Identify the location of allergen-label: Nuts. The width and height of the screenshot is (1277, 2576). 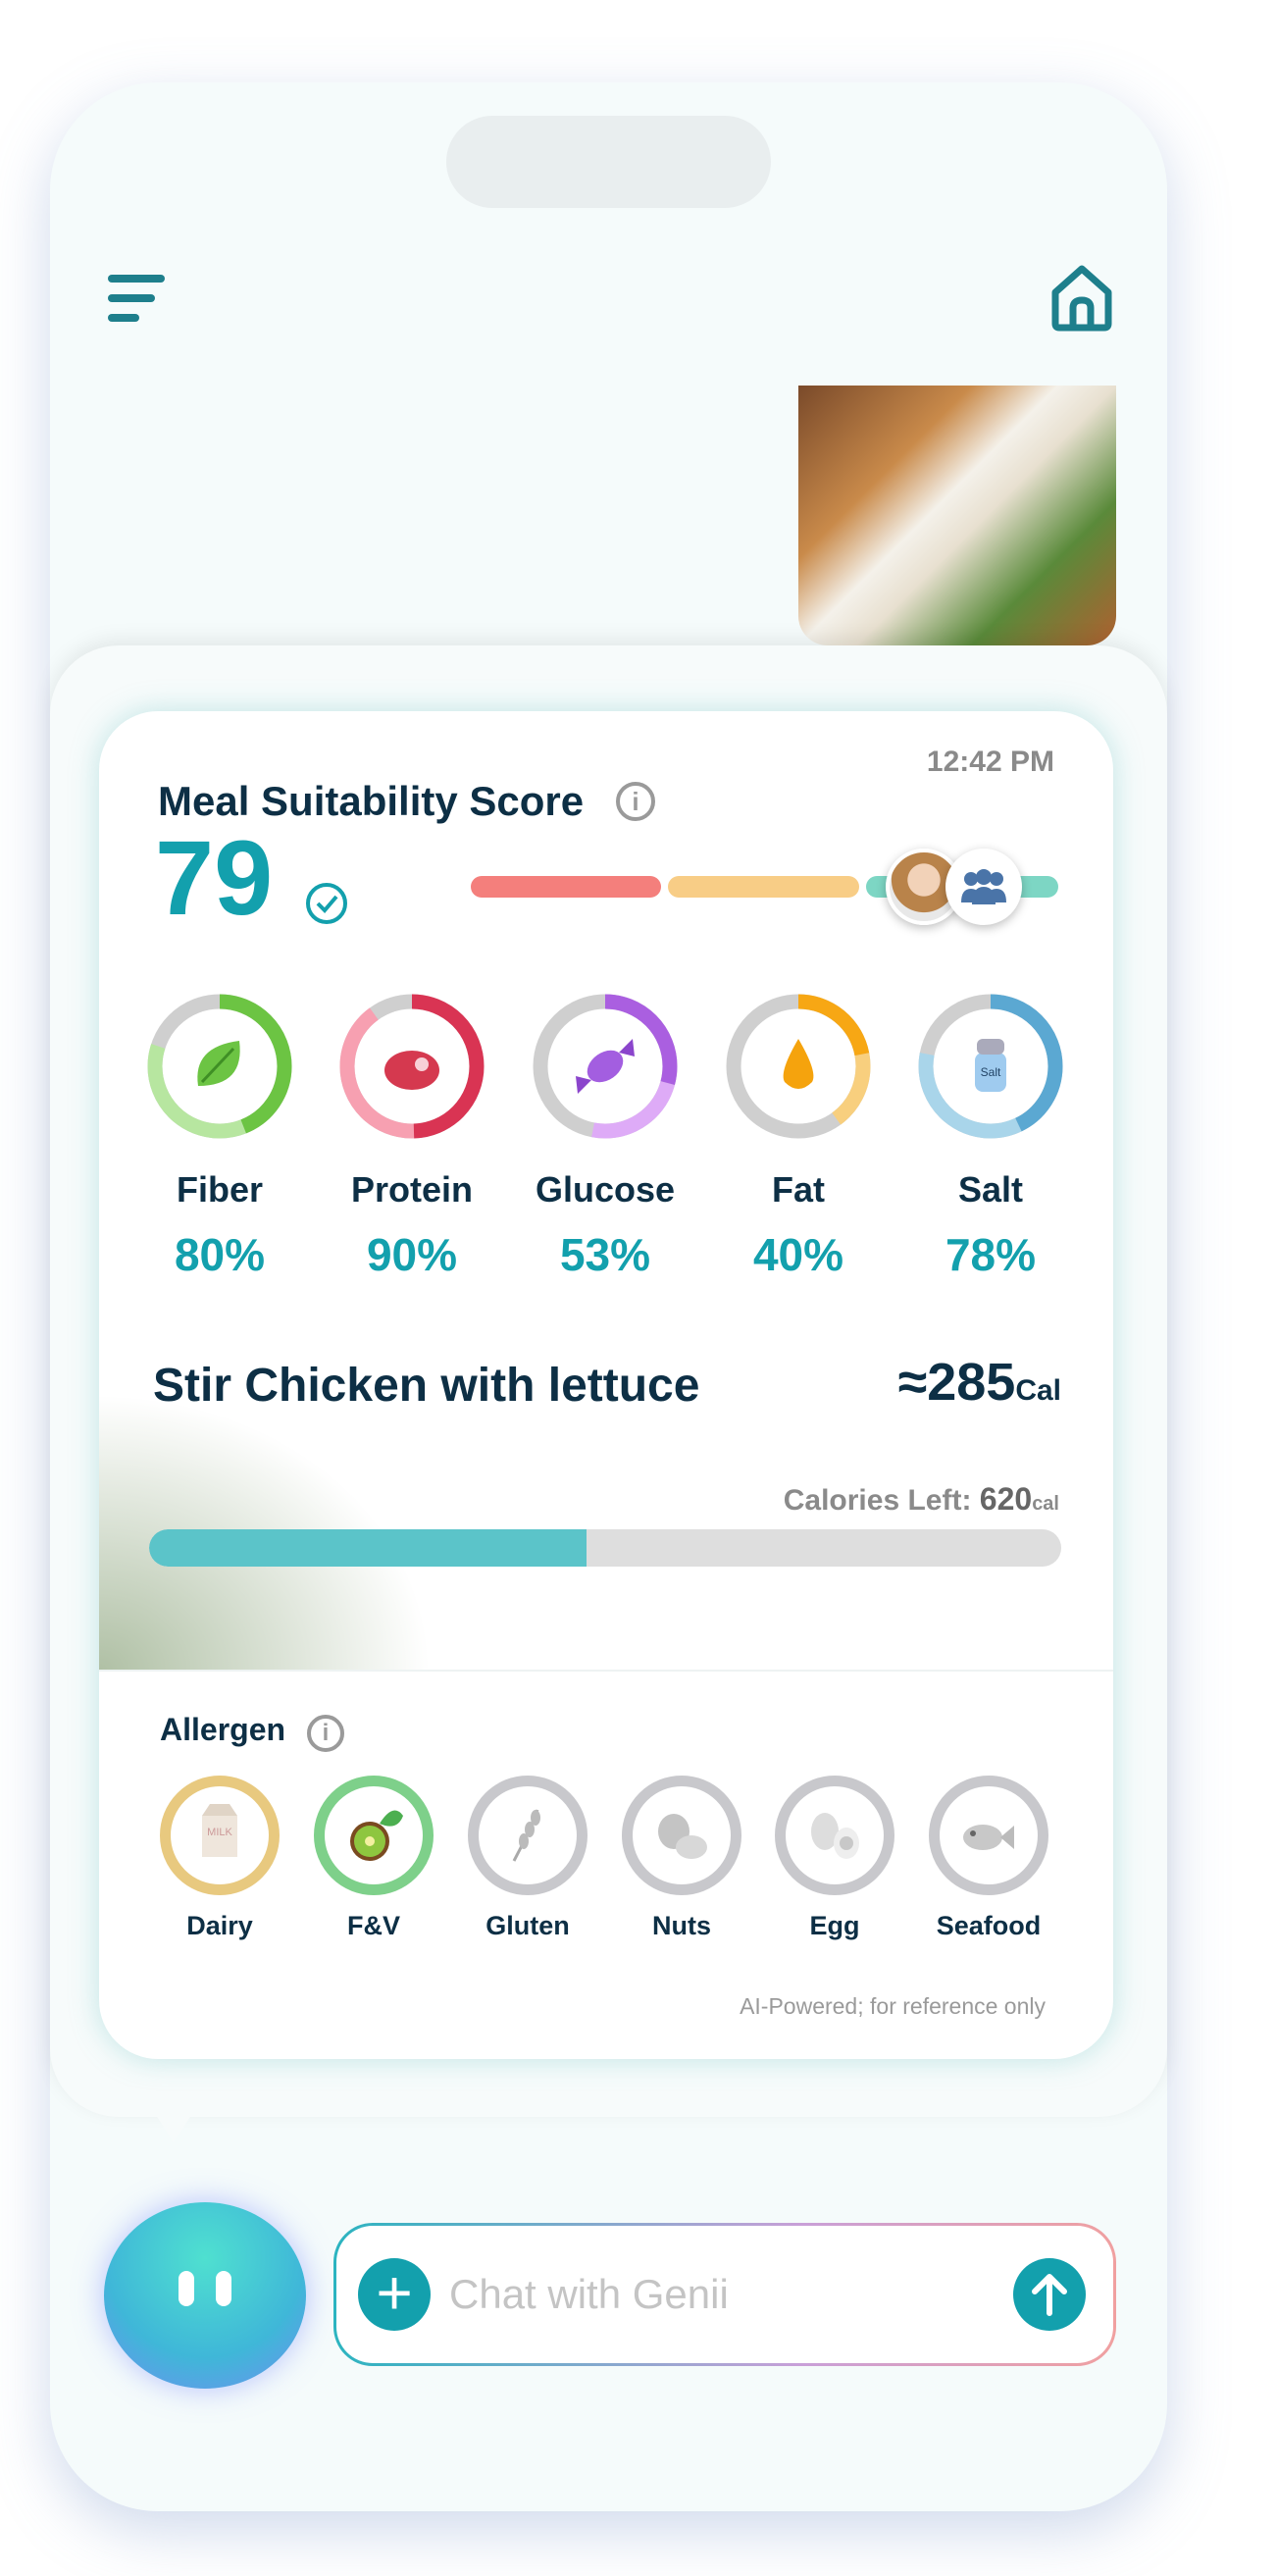
(681, 1925).